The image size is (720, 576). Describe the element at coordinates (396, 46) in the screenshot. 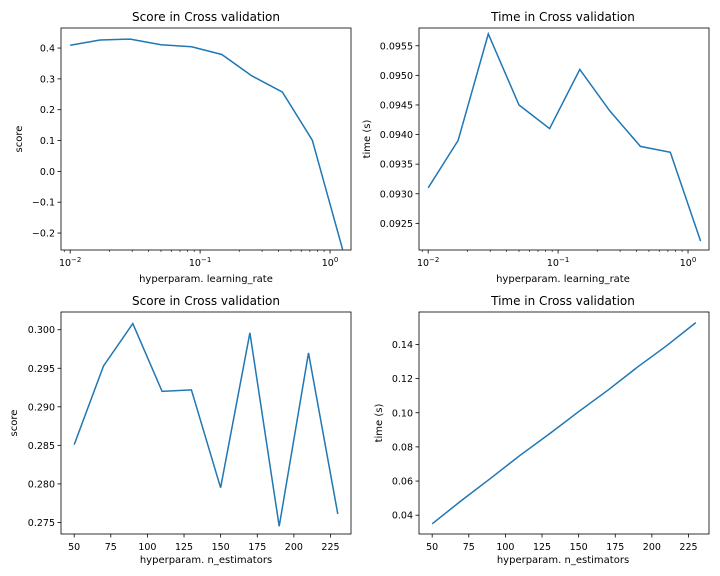

I see `y-tick-label: 0.0955` at that location.